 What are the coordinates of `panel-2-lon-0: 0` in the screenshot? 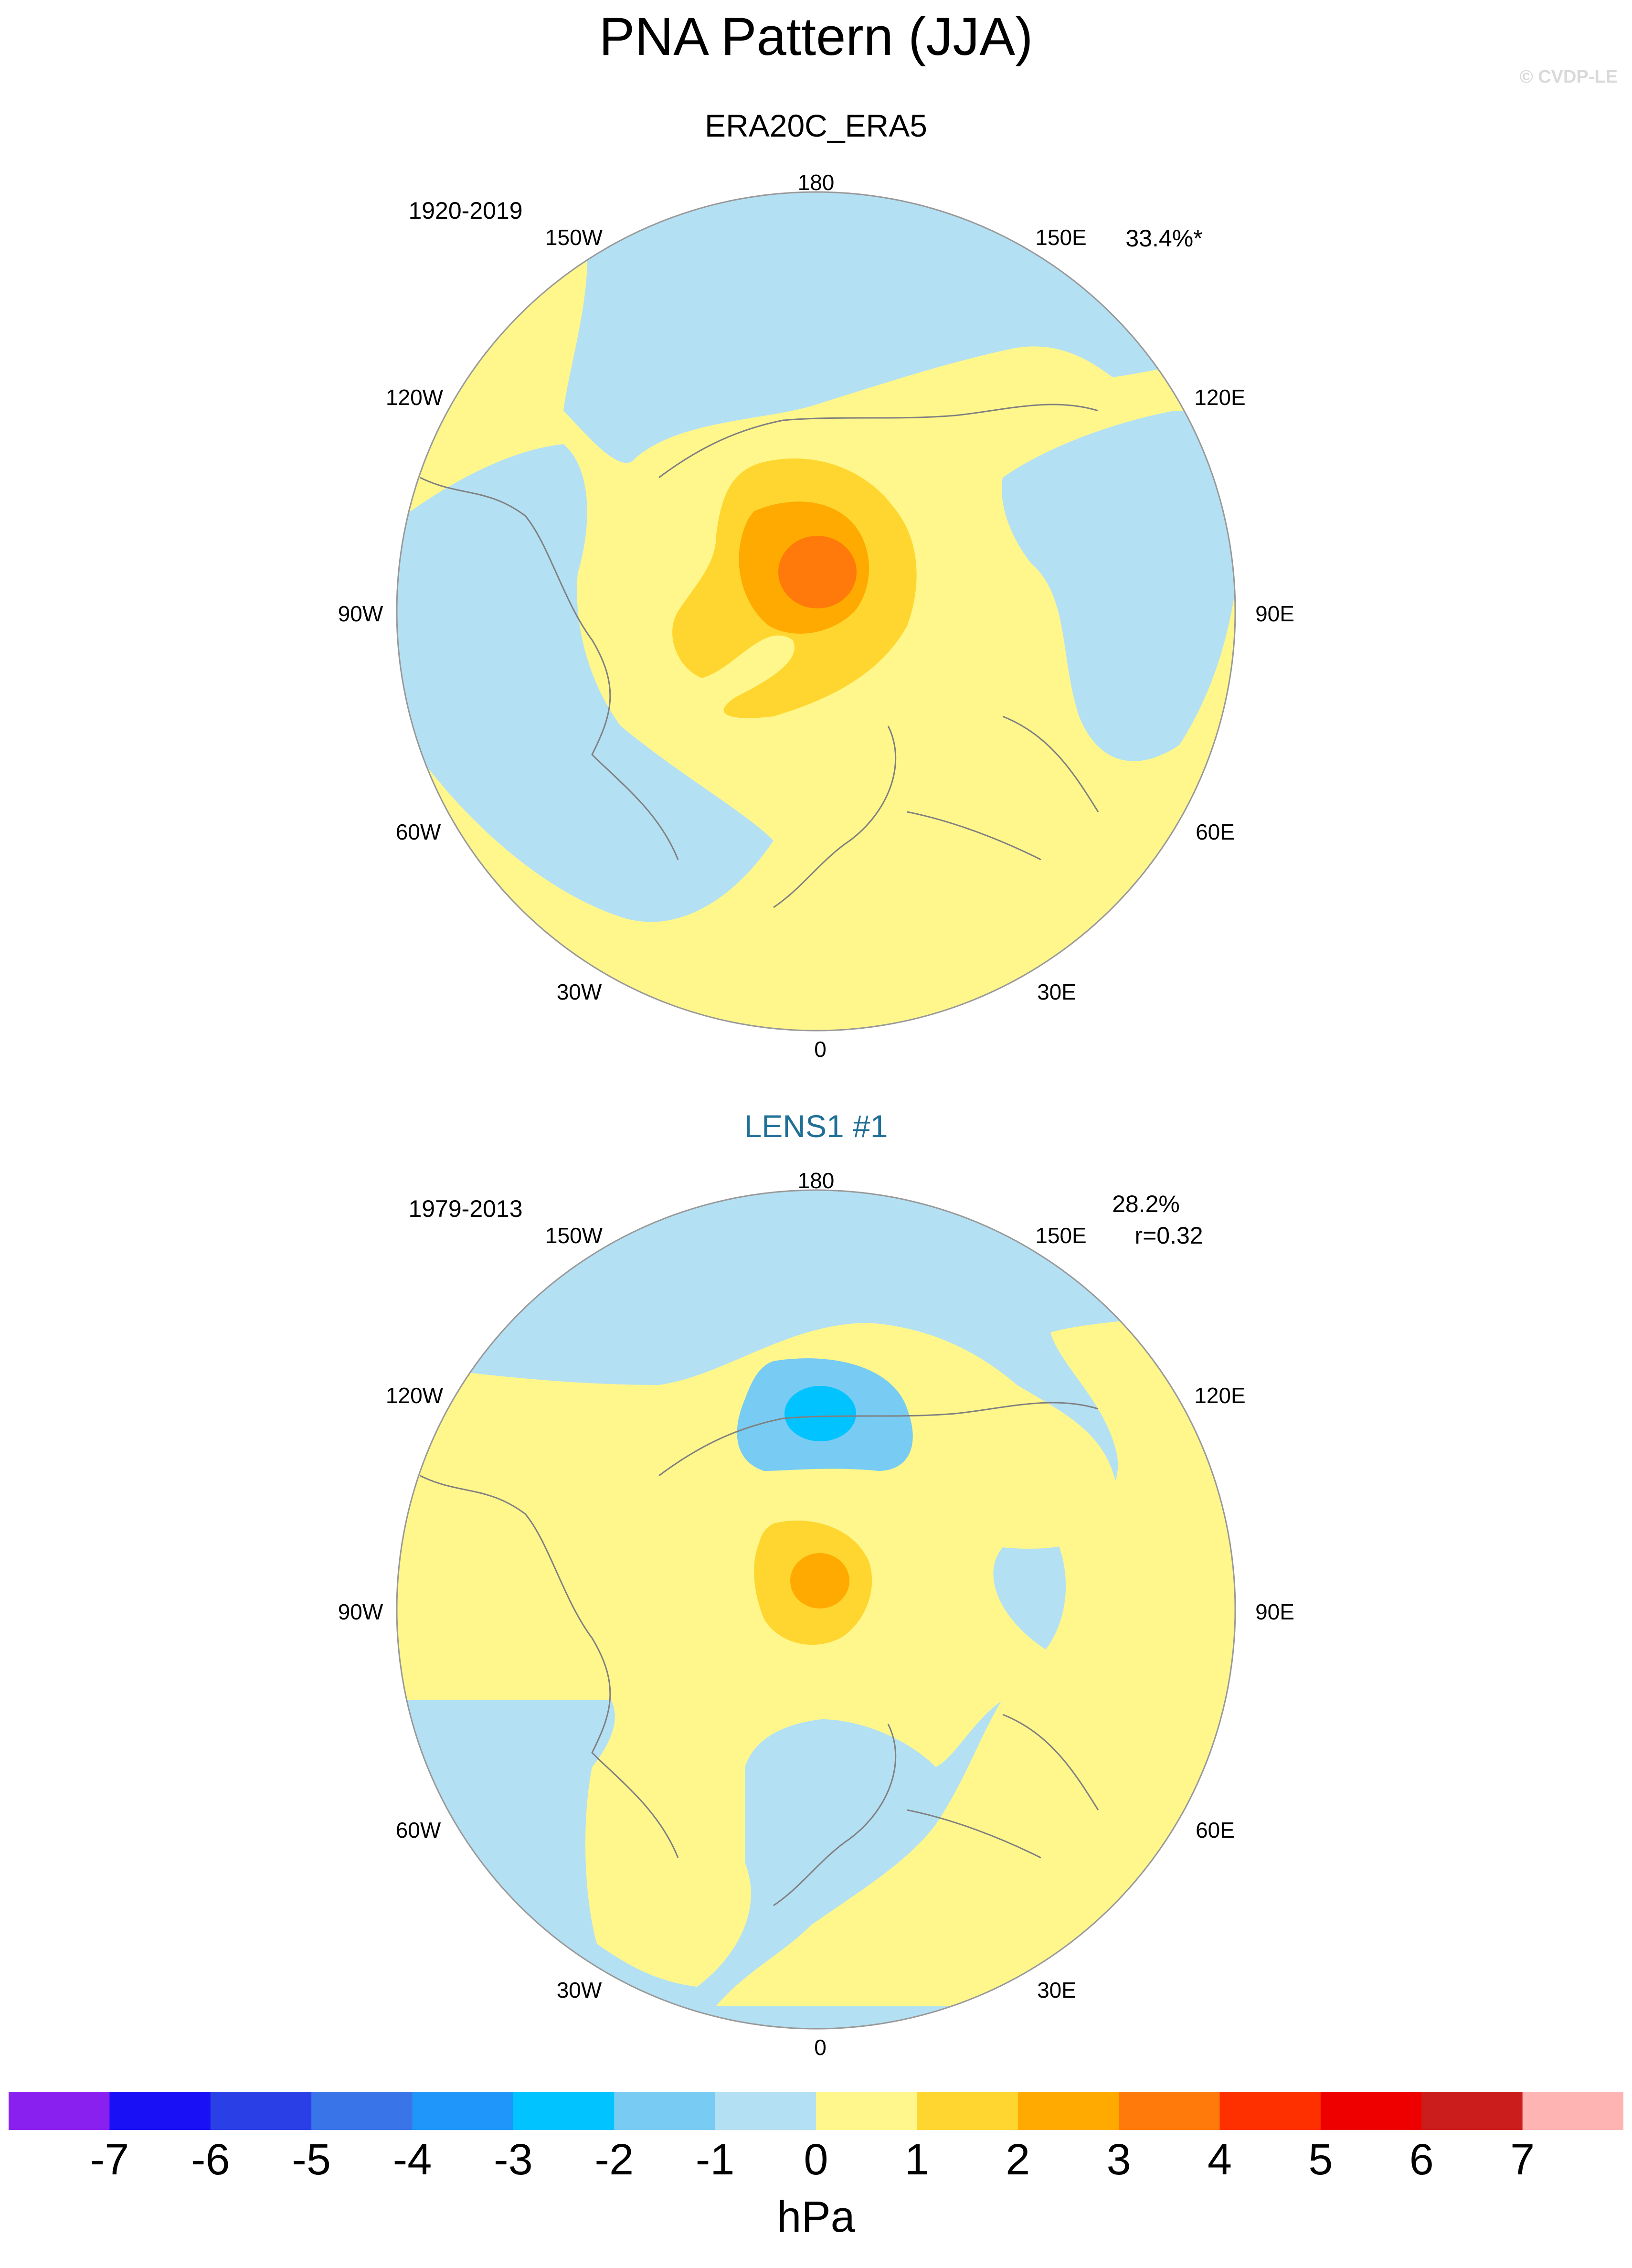 It's located at (820, 2047).